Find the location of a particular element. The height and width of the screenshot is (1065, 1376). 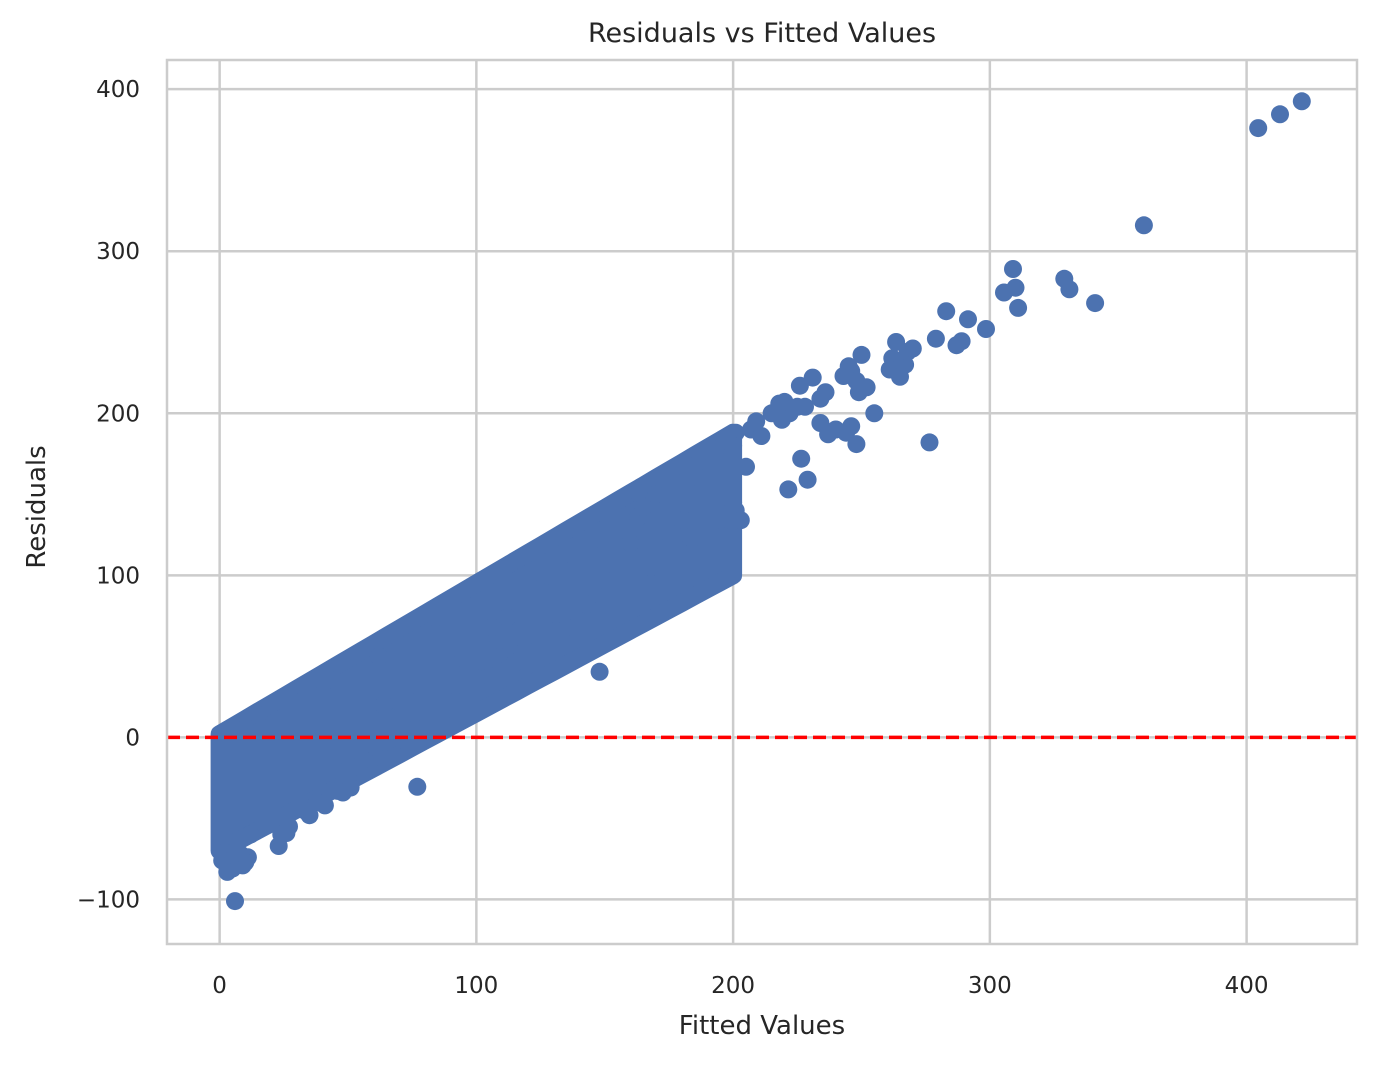

y-tick-label: 100 is located at coordinates (118, 576).